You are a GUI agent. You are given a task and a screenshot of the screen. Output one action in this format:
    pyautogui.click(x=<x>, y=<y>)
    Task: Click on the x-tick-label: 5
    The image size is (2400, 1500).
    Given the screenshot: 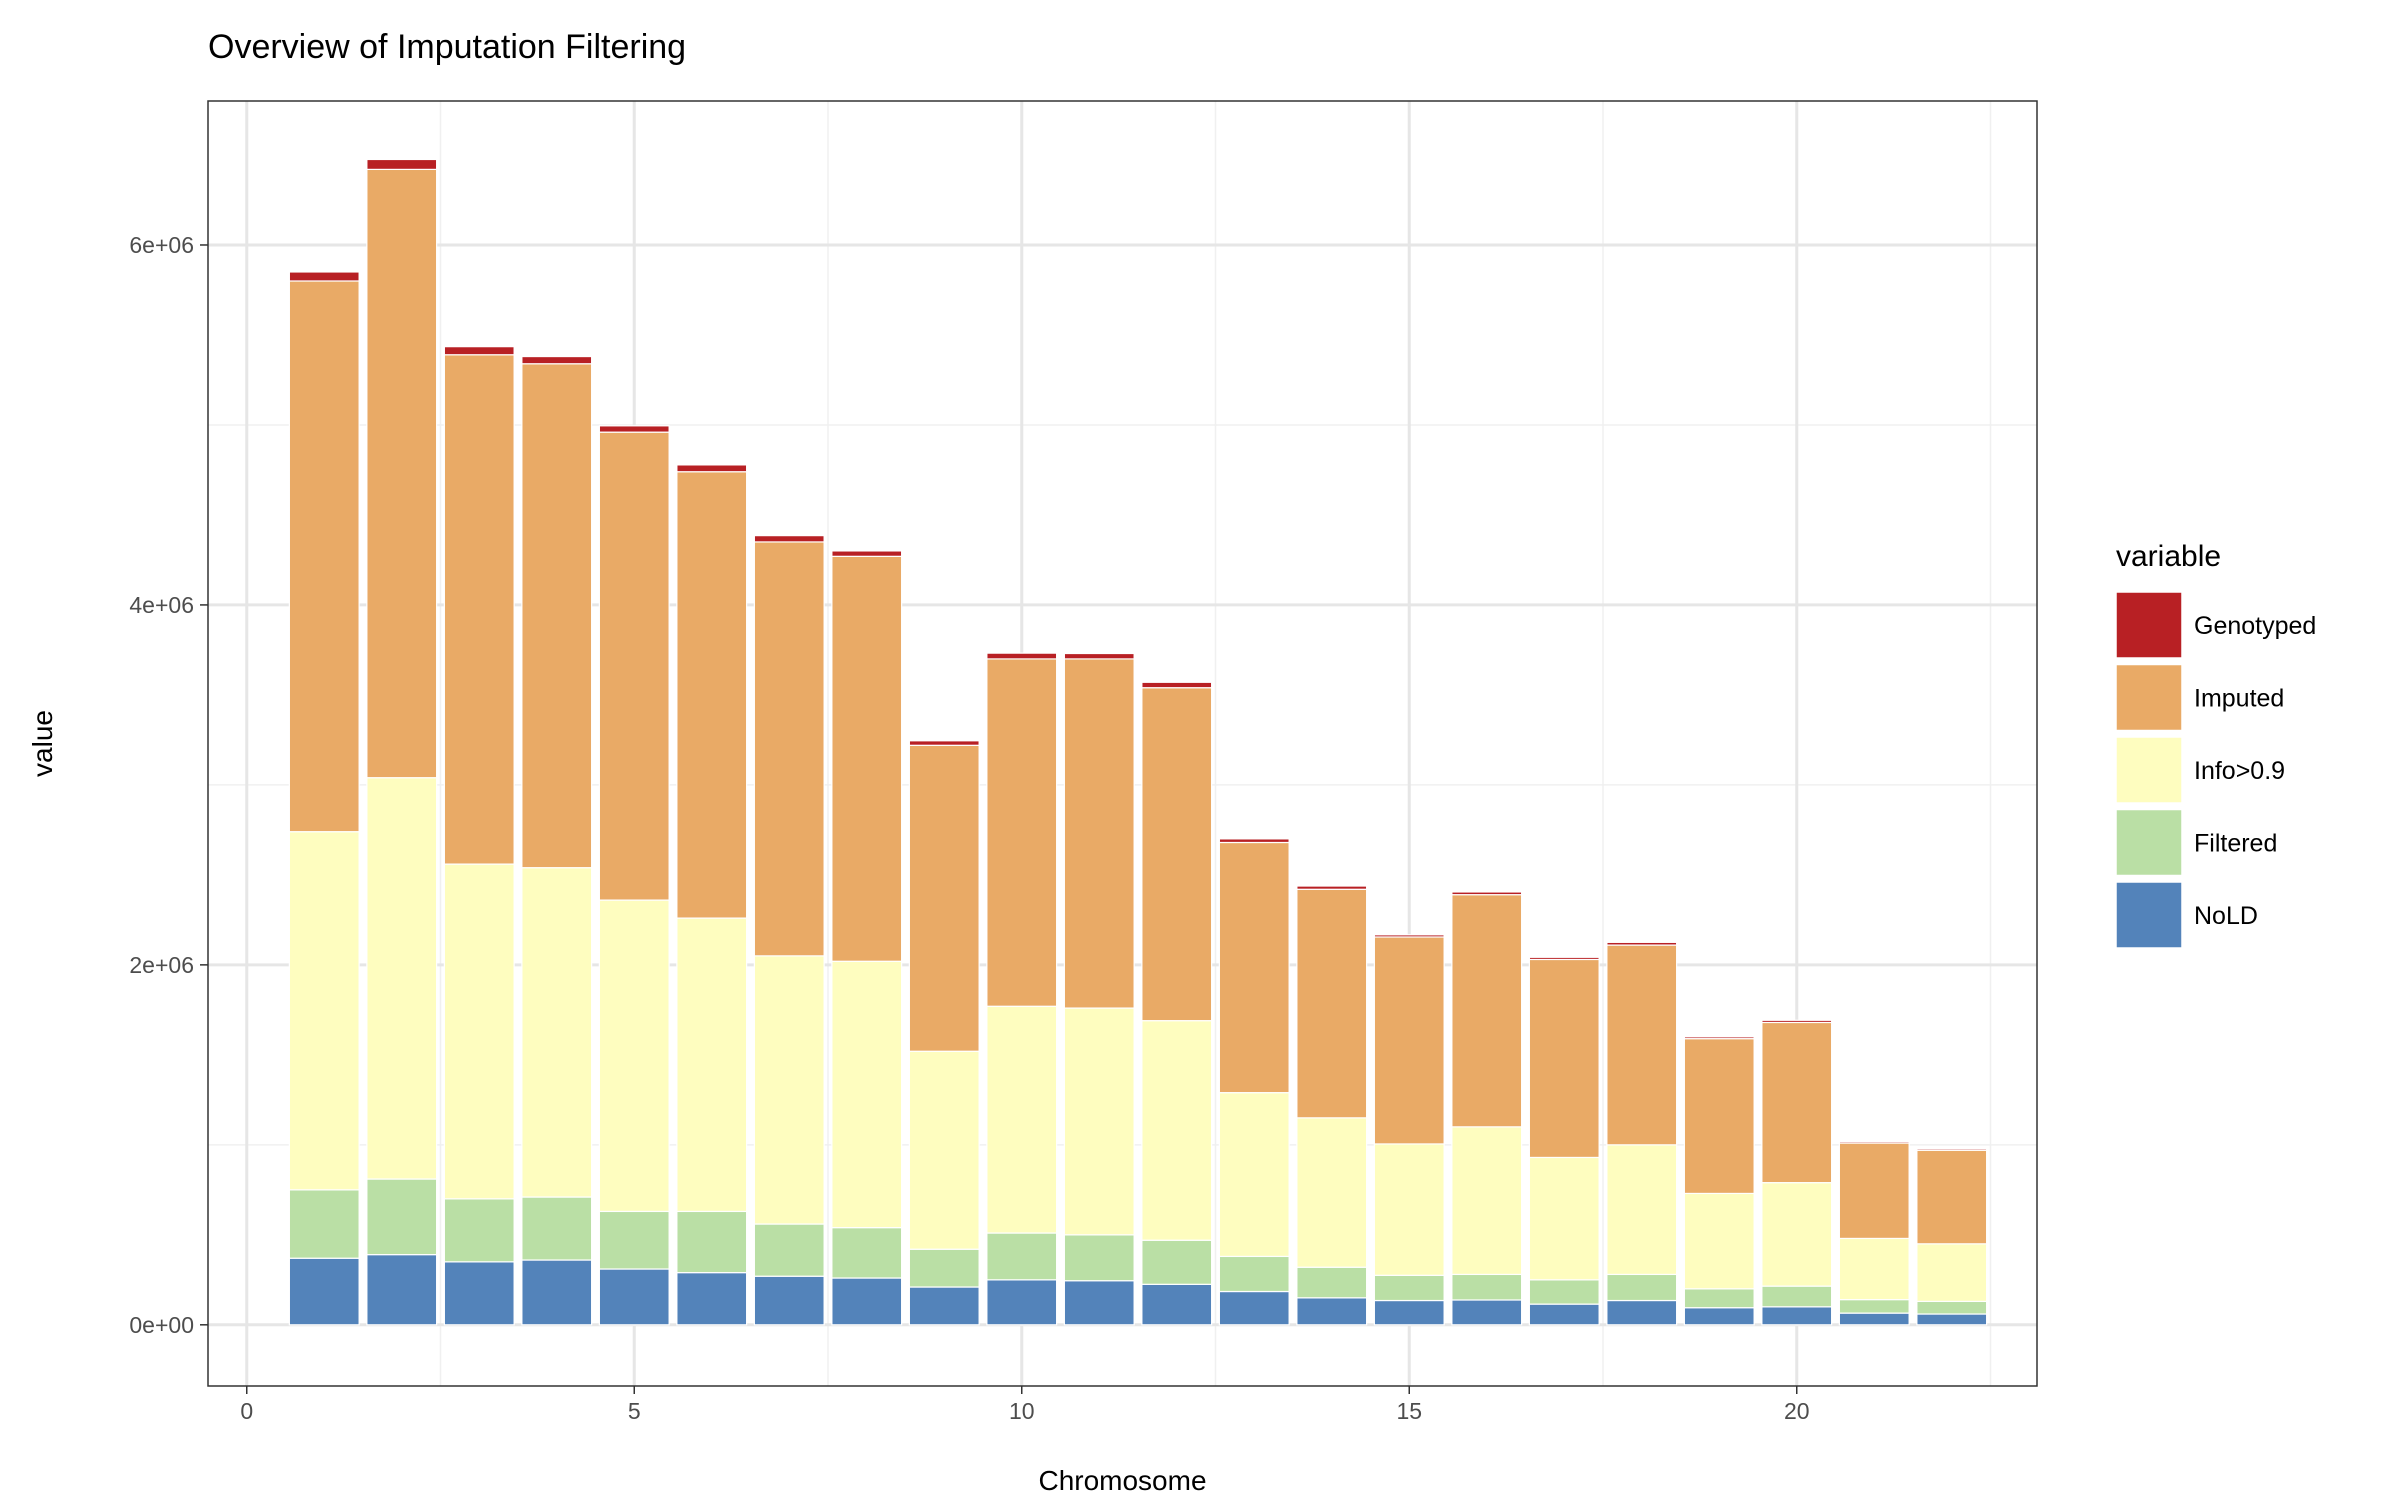 What is the action you would take?
    pyautogui.click(x=634, y=1411)
    